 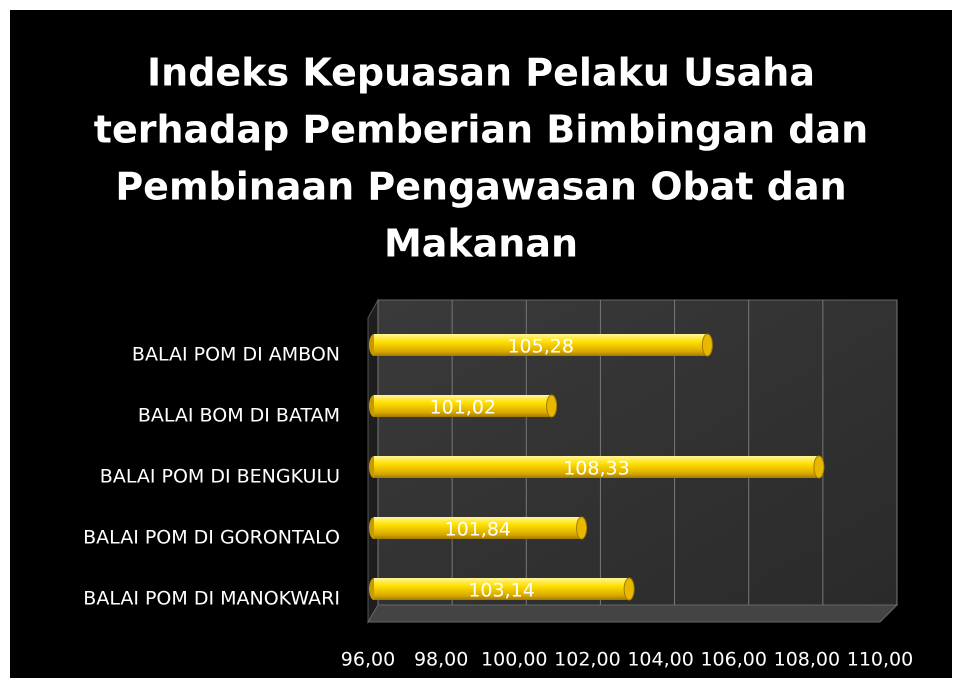 What do you see at coordinates (211, 538) in the screenshot?
I see `y-tick-label: BALAI POM DI GORONTALO` at bounding box center [211, 538].